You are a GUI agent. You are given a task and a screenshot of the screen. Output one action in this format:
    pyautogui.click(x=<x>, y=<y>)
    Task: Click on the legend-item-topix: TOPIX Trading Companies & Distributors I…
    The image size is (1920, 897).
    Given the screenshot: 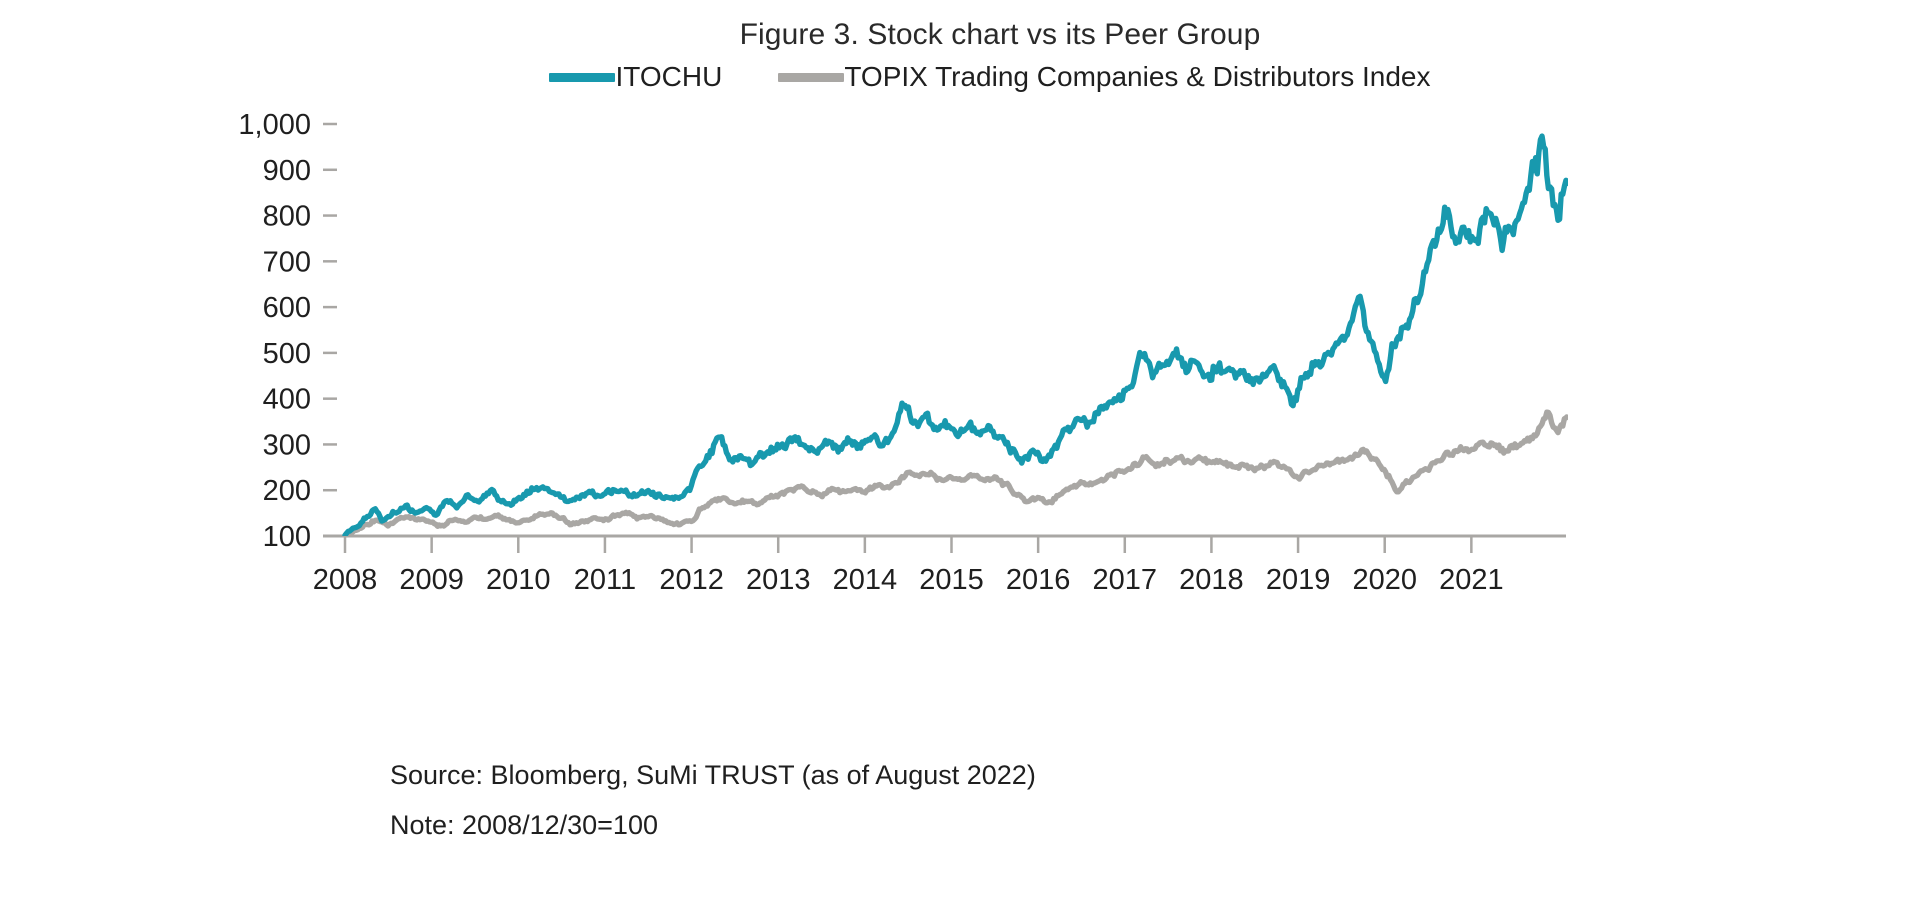 What is the action you would take?
    pyautogui.click(x=1104, y=76)
    